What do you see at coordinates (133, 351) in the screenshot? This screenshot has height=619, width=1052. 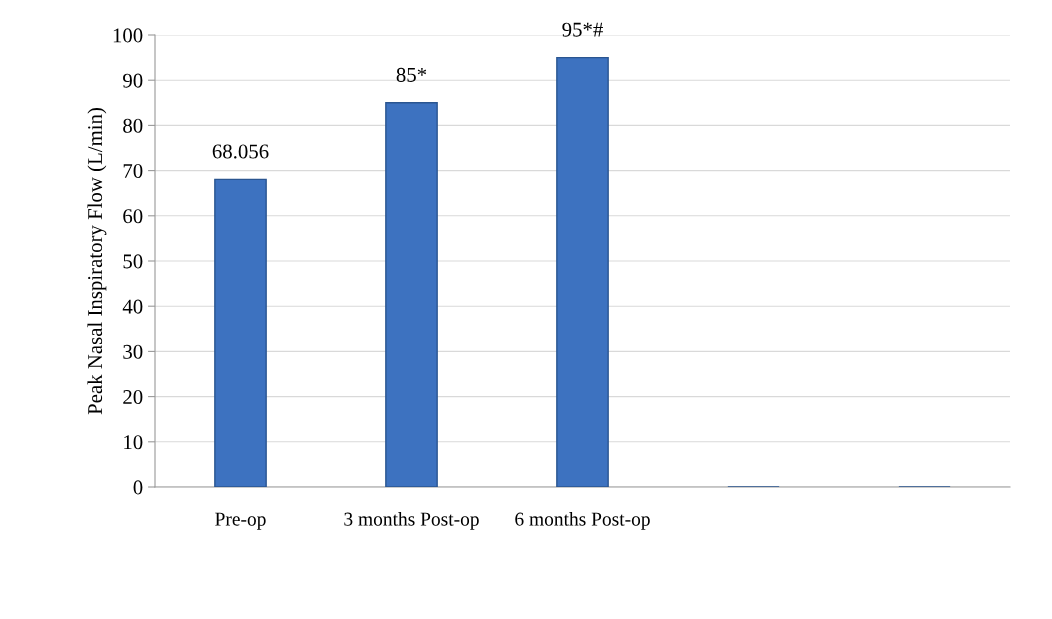 I see `y-tick-label: 30` at bounding box center [133, 351].